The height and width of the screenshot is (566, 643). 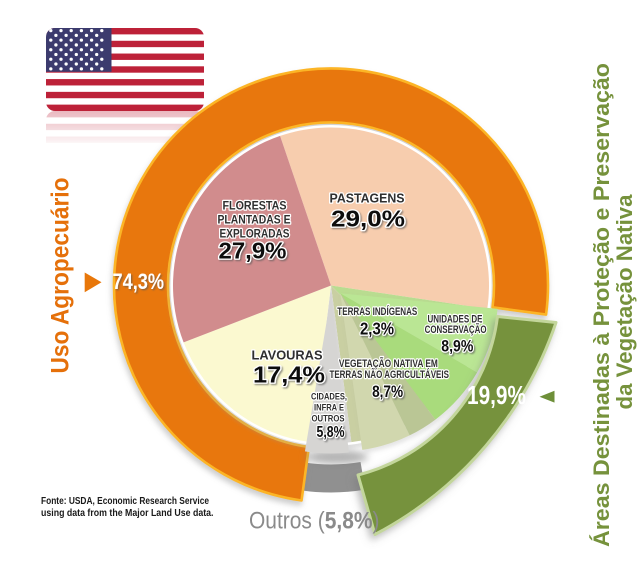 What do you see at coordinates (456, 329) in the screenshot?
I see `svg-text: CONSERVAÇÃO` at bounding box center [456, 329].